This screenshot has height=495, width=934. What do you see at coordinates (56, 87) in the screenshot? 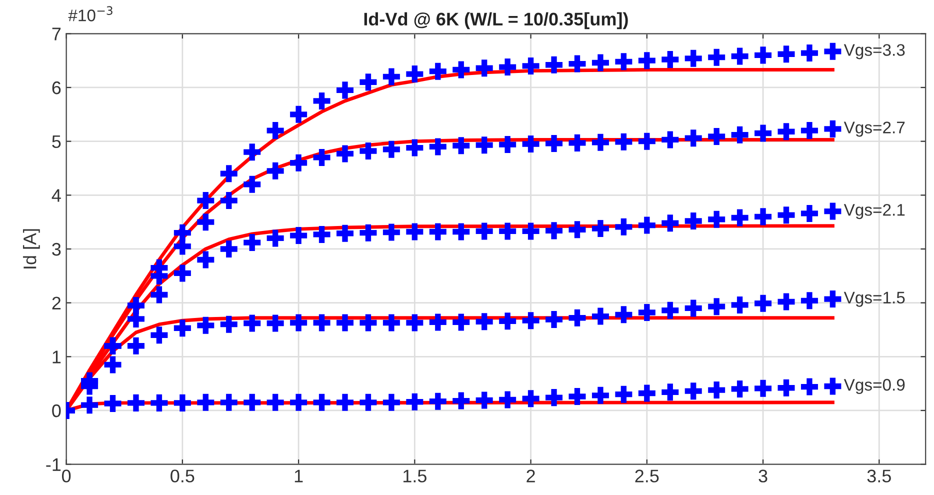
I see `y-tick-label: 6` at bounding box center [56, 87].